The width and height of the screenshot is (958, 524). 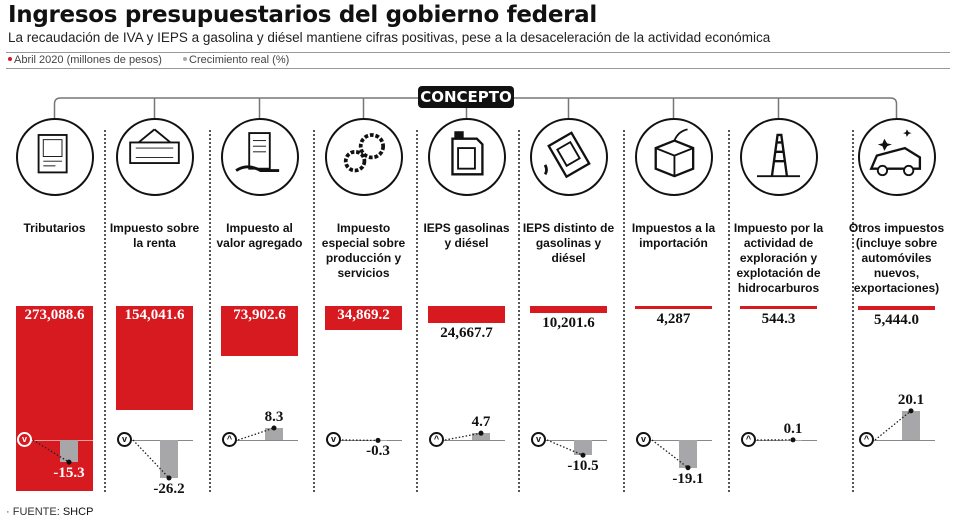 I want to click on source: · FUENTE: SHCP, so click(x=49, y=512).